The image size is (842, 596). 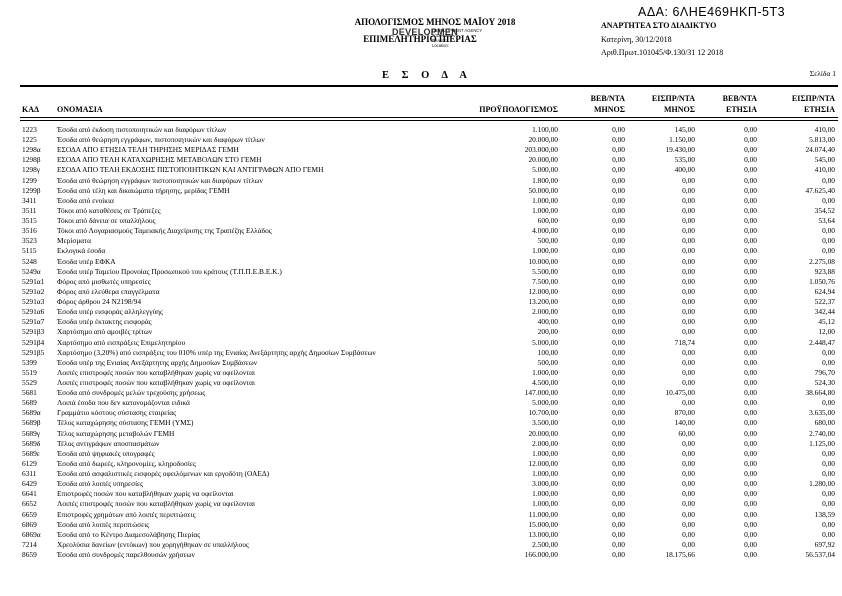 What do you see at coordinates (636, 39) in the screenshot?
I see `place-date: Κατερίνη, 30/12/2018` at bounding box center [636, 39].